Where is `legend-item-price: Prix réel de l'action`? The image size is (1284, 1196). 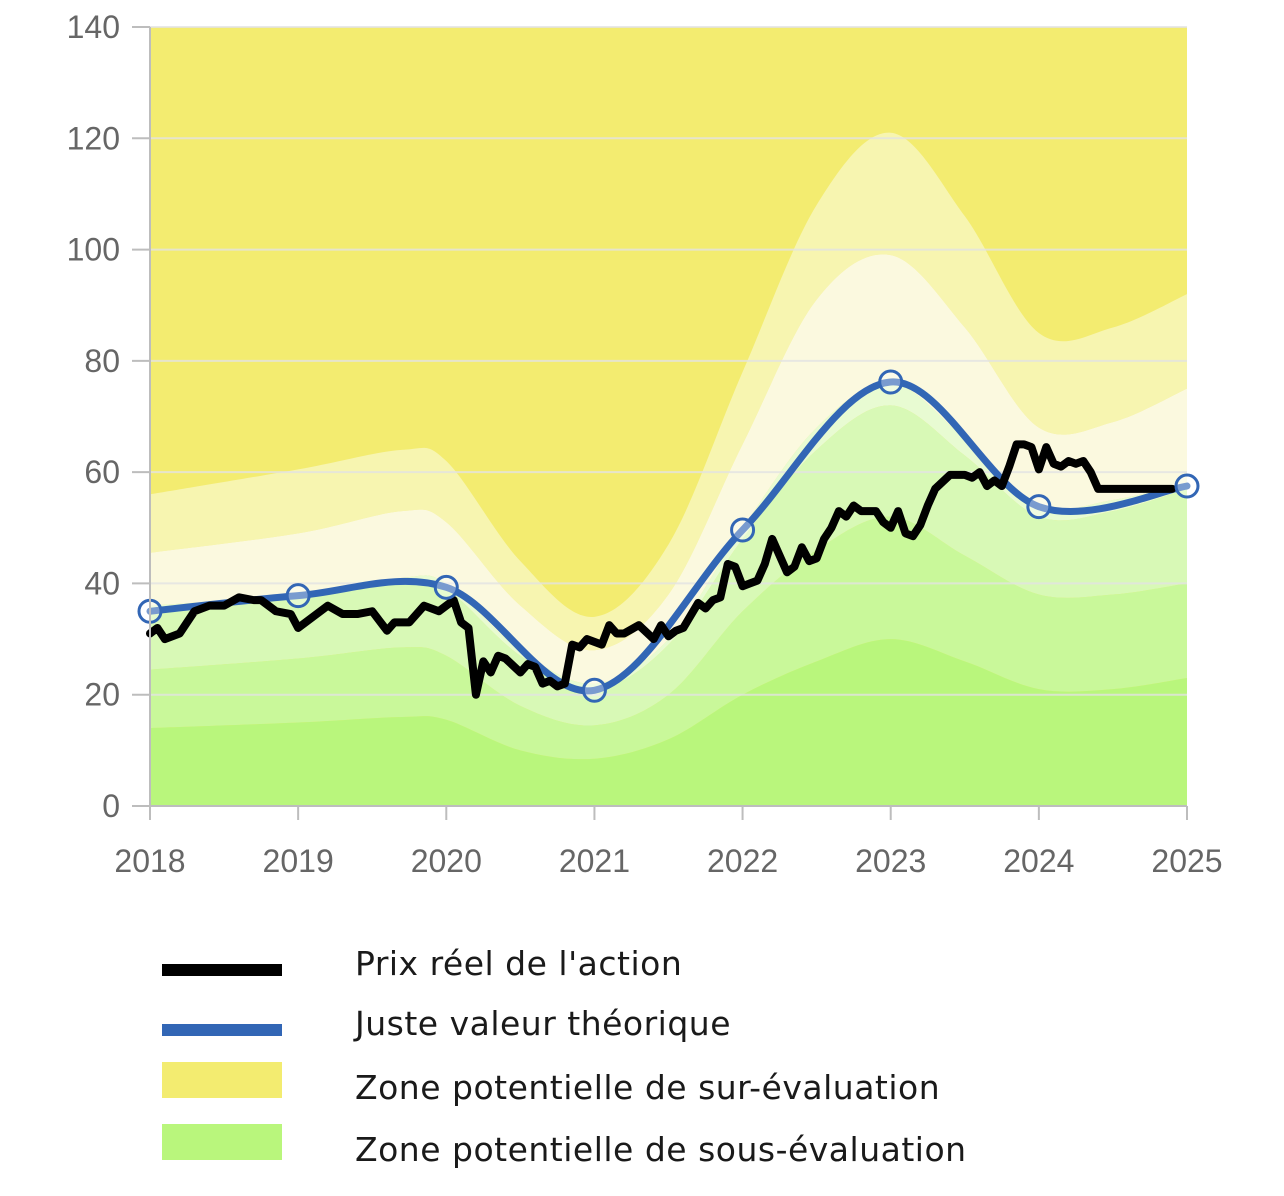 legend-item-price: Prix réel de l'action is located at coordinates (662, 960).